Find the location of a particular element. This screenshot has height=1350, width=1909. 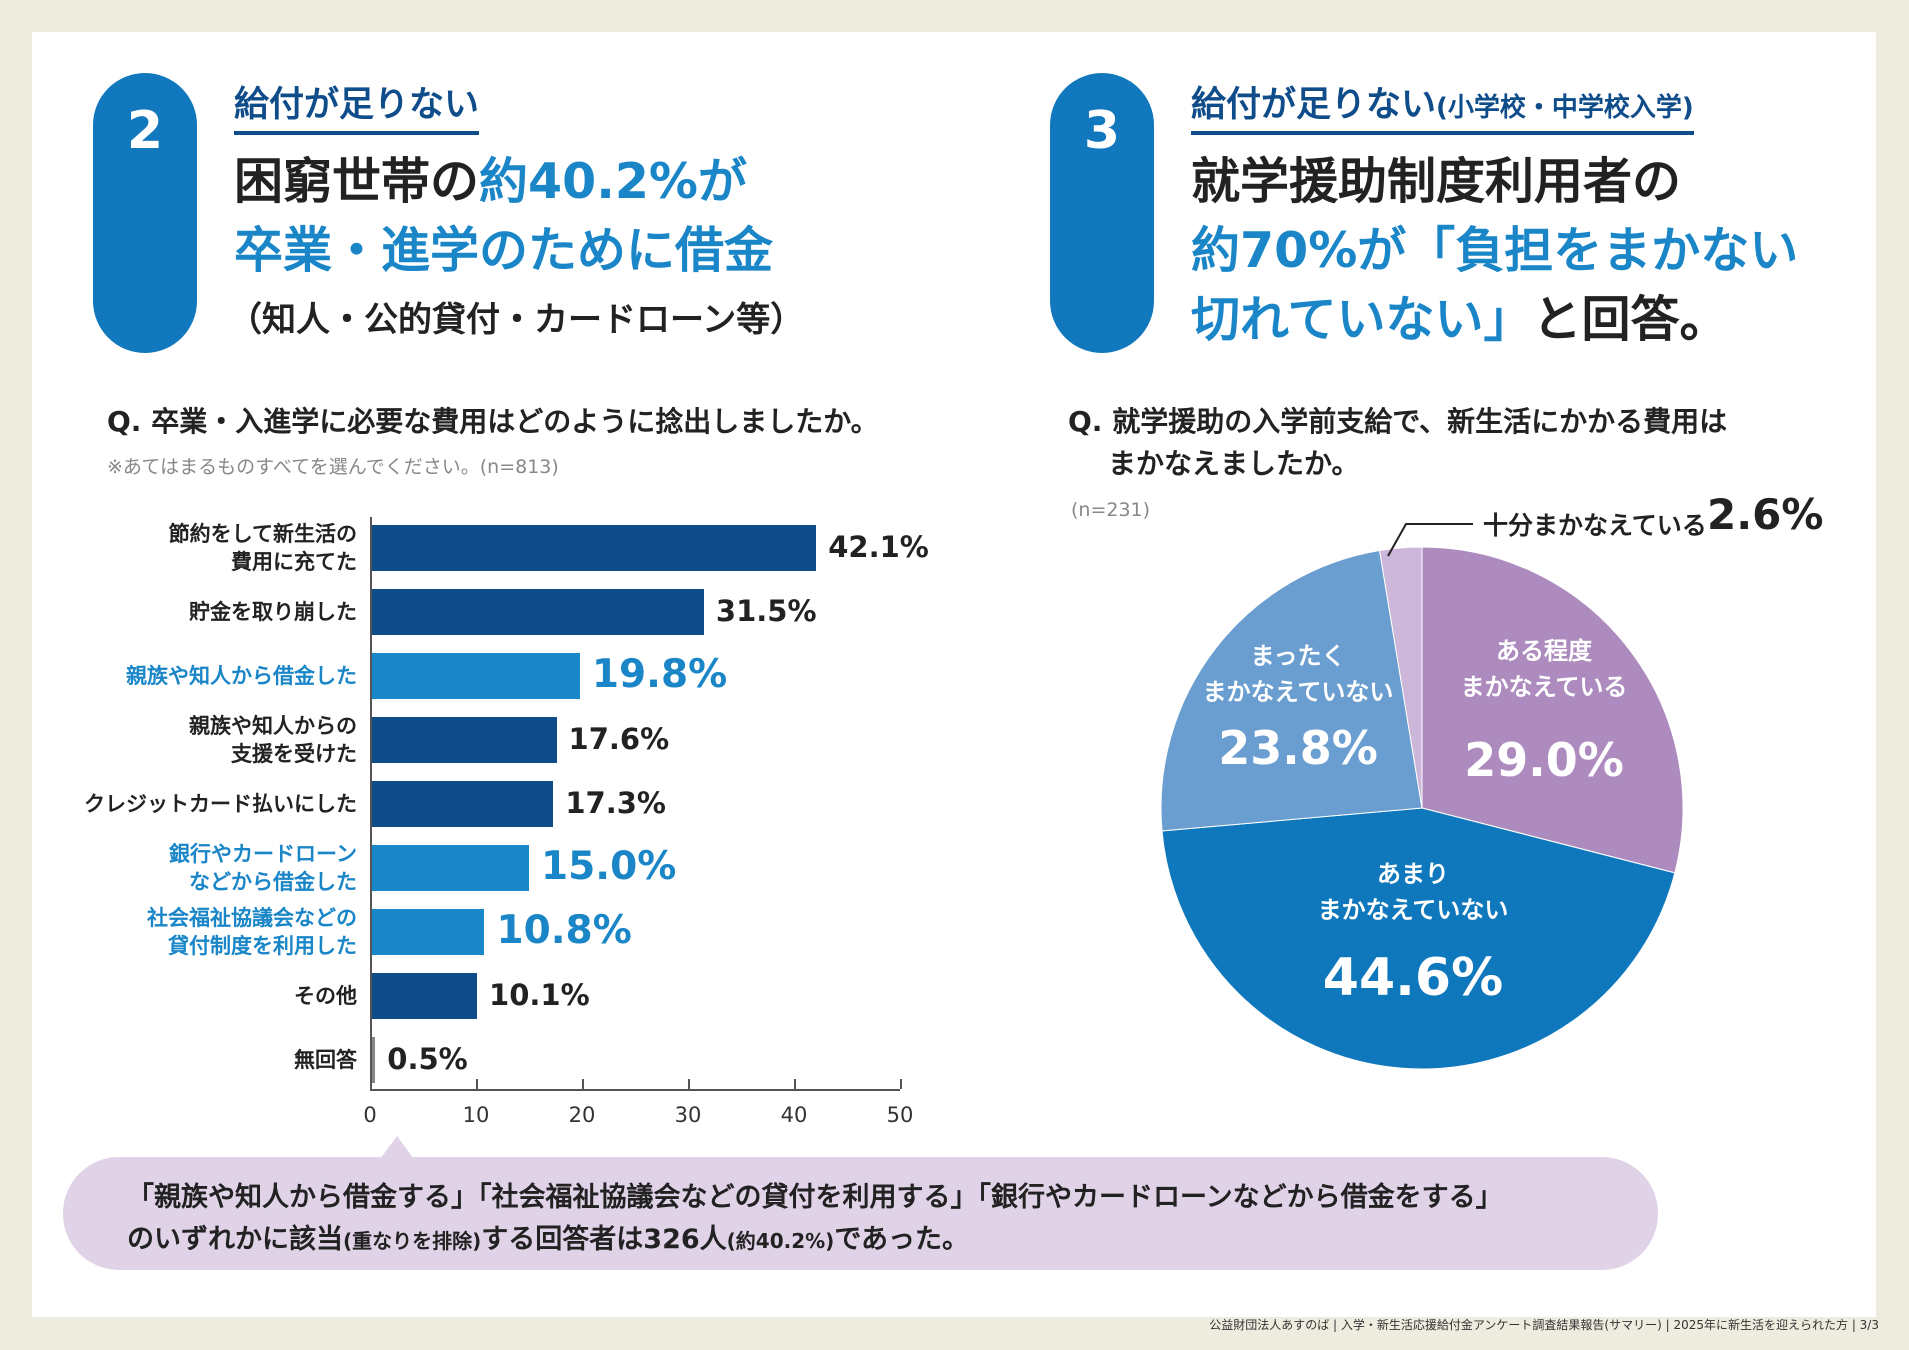

label-line: クレジットカード払いにした is located at coordinates (220, 804).